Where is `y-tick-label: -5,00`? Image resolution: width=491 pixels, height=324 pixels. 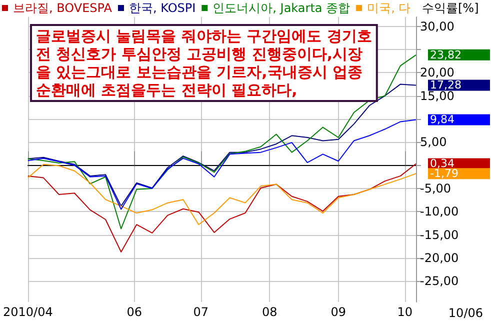
y-tick-label: -5,00 is located at coordinates (436, 188).